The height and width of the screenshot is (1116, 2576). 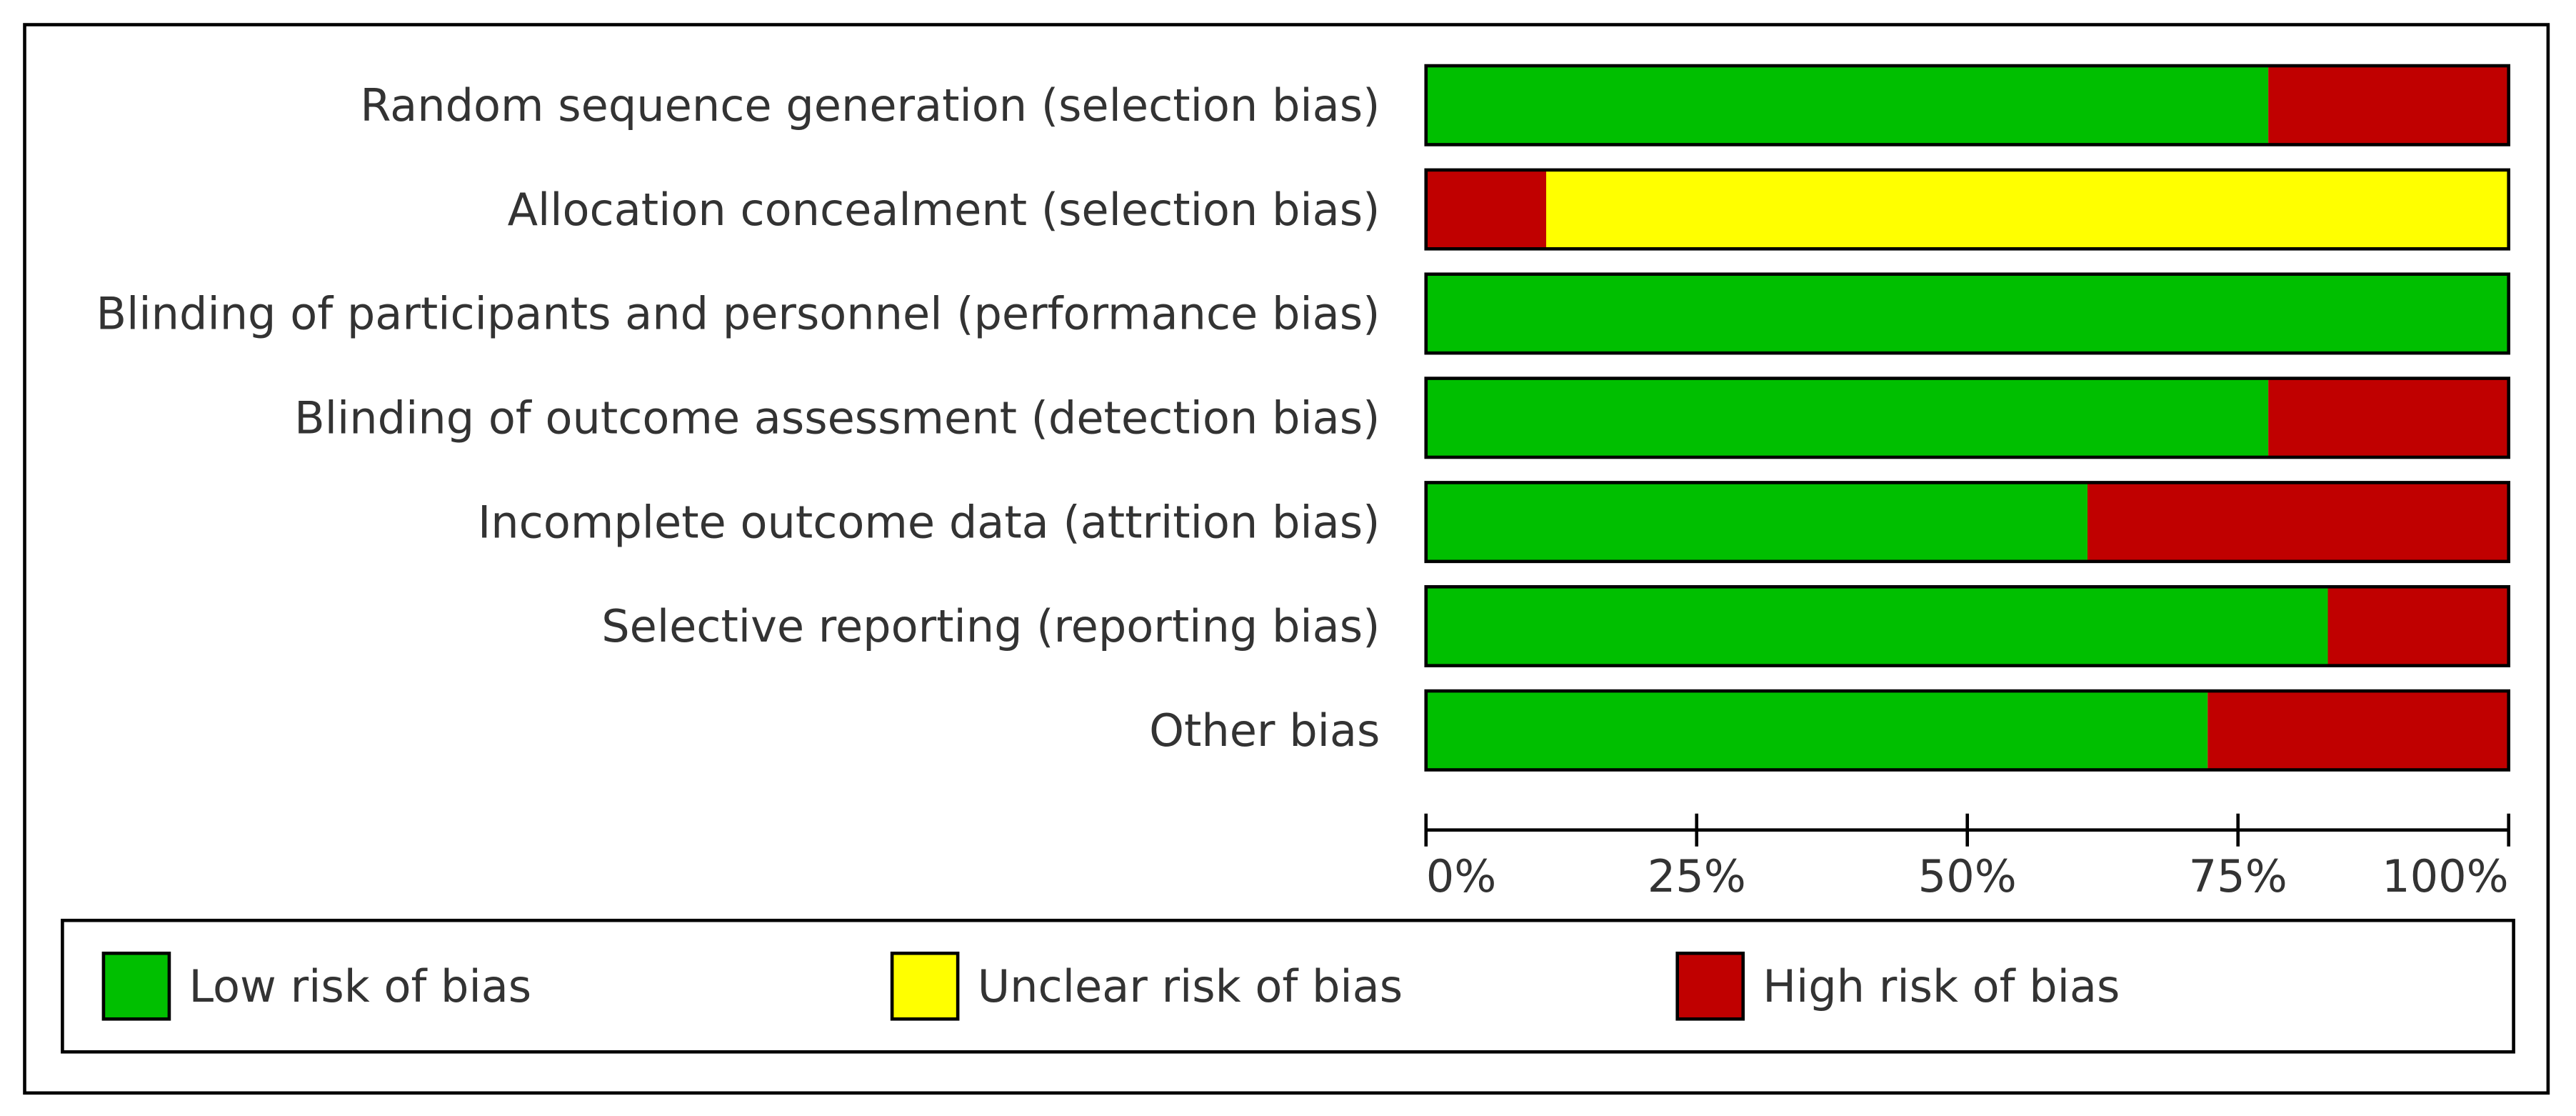 What do you see at coordinates (1190, 986) in the screenshot?
I see `legend-label: Unclear risk of bias` at bounding box center [1190, 986].